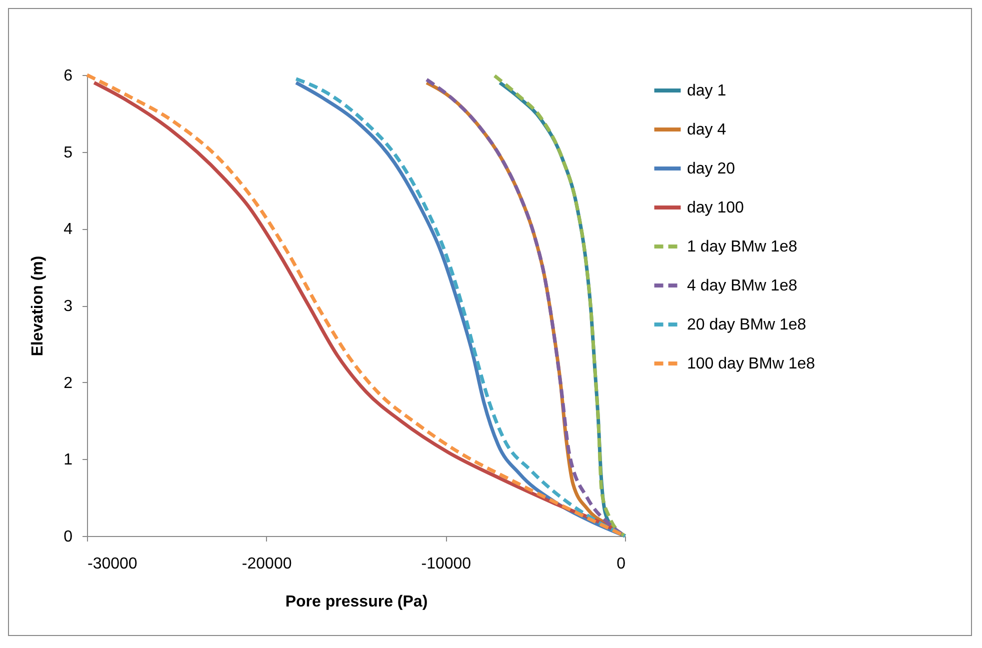 Image resolution: width=982 pixels, height=648 pixels. Describe the element at coordinates (742, 247) in the screenshot. I see `legend-label: 1 day BMw 1e8` at that location.